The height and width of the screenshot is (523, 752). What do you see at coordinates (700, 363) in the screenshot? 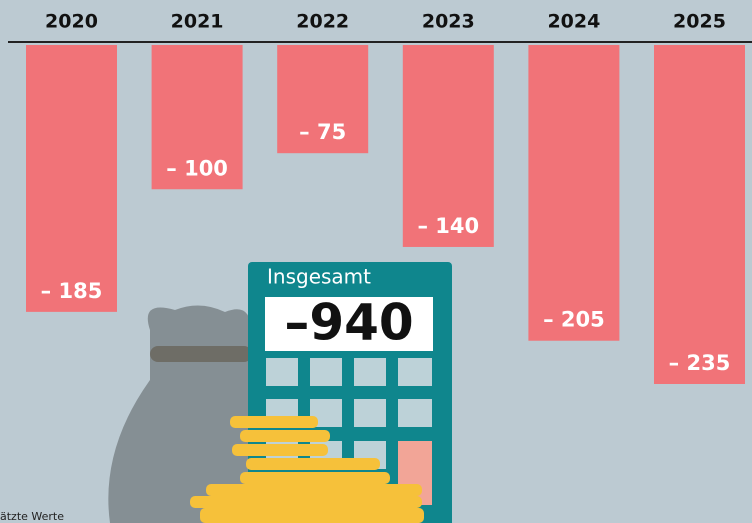
I see `value-label: – 235` at bounding box center [700, 363].